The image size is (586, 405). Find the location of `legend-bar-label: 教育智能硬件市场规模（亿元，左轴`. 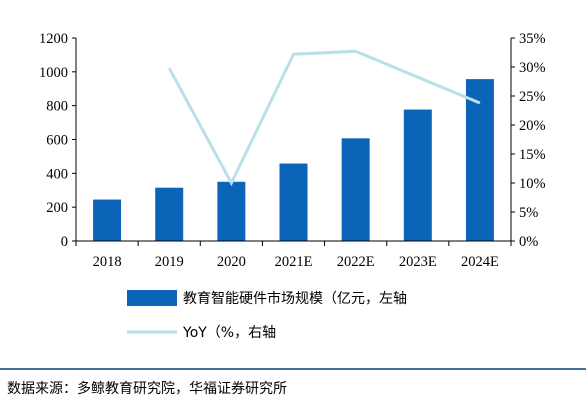

legend-bar-label: 教育智能硬件市场规模（亿元，左轴 is located at coordinates (295, 298).